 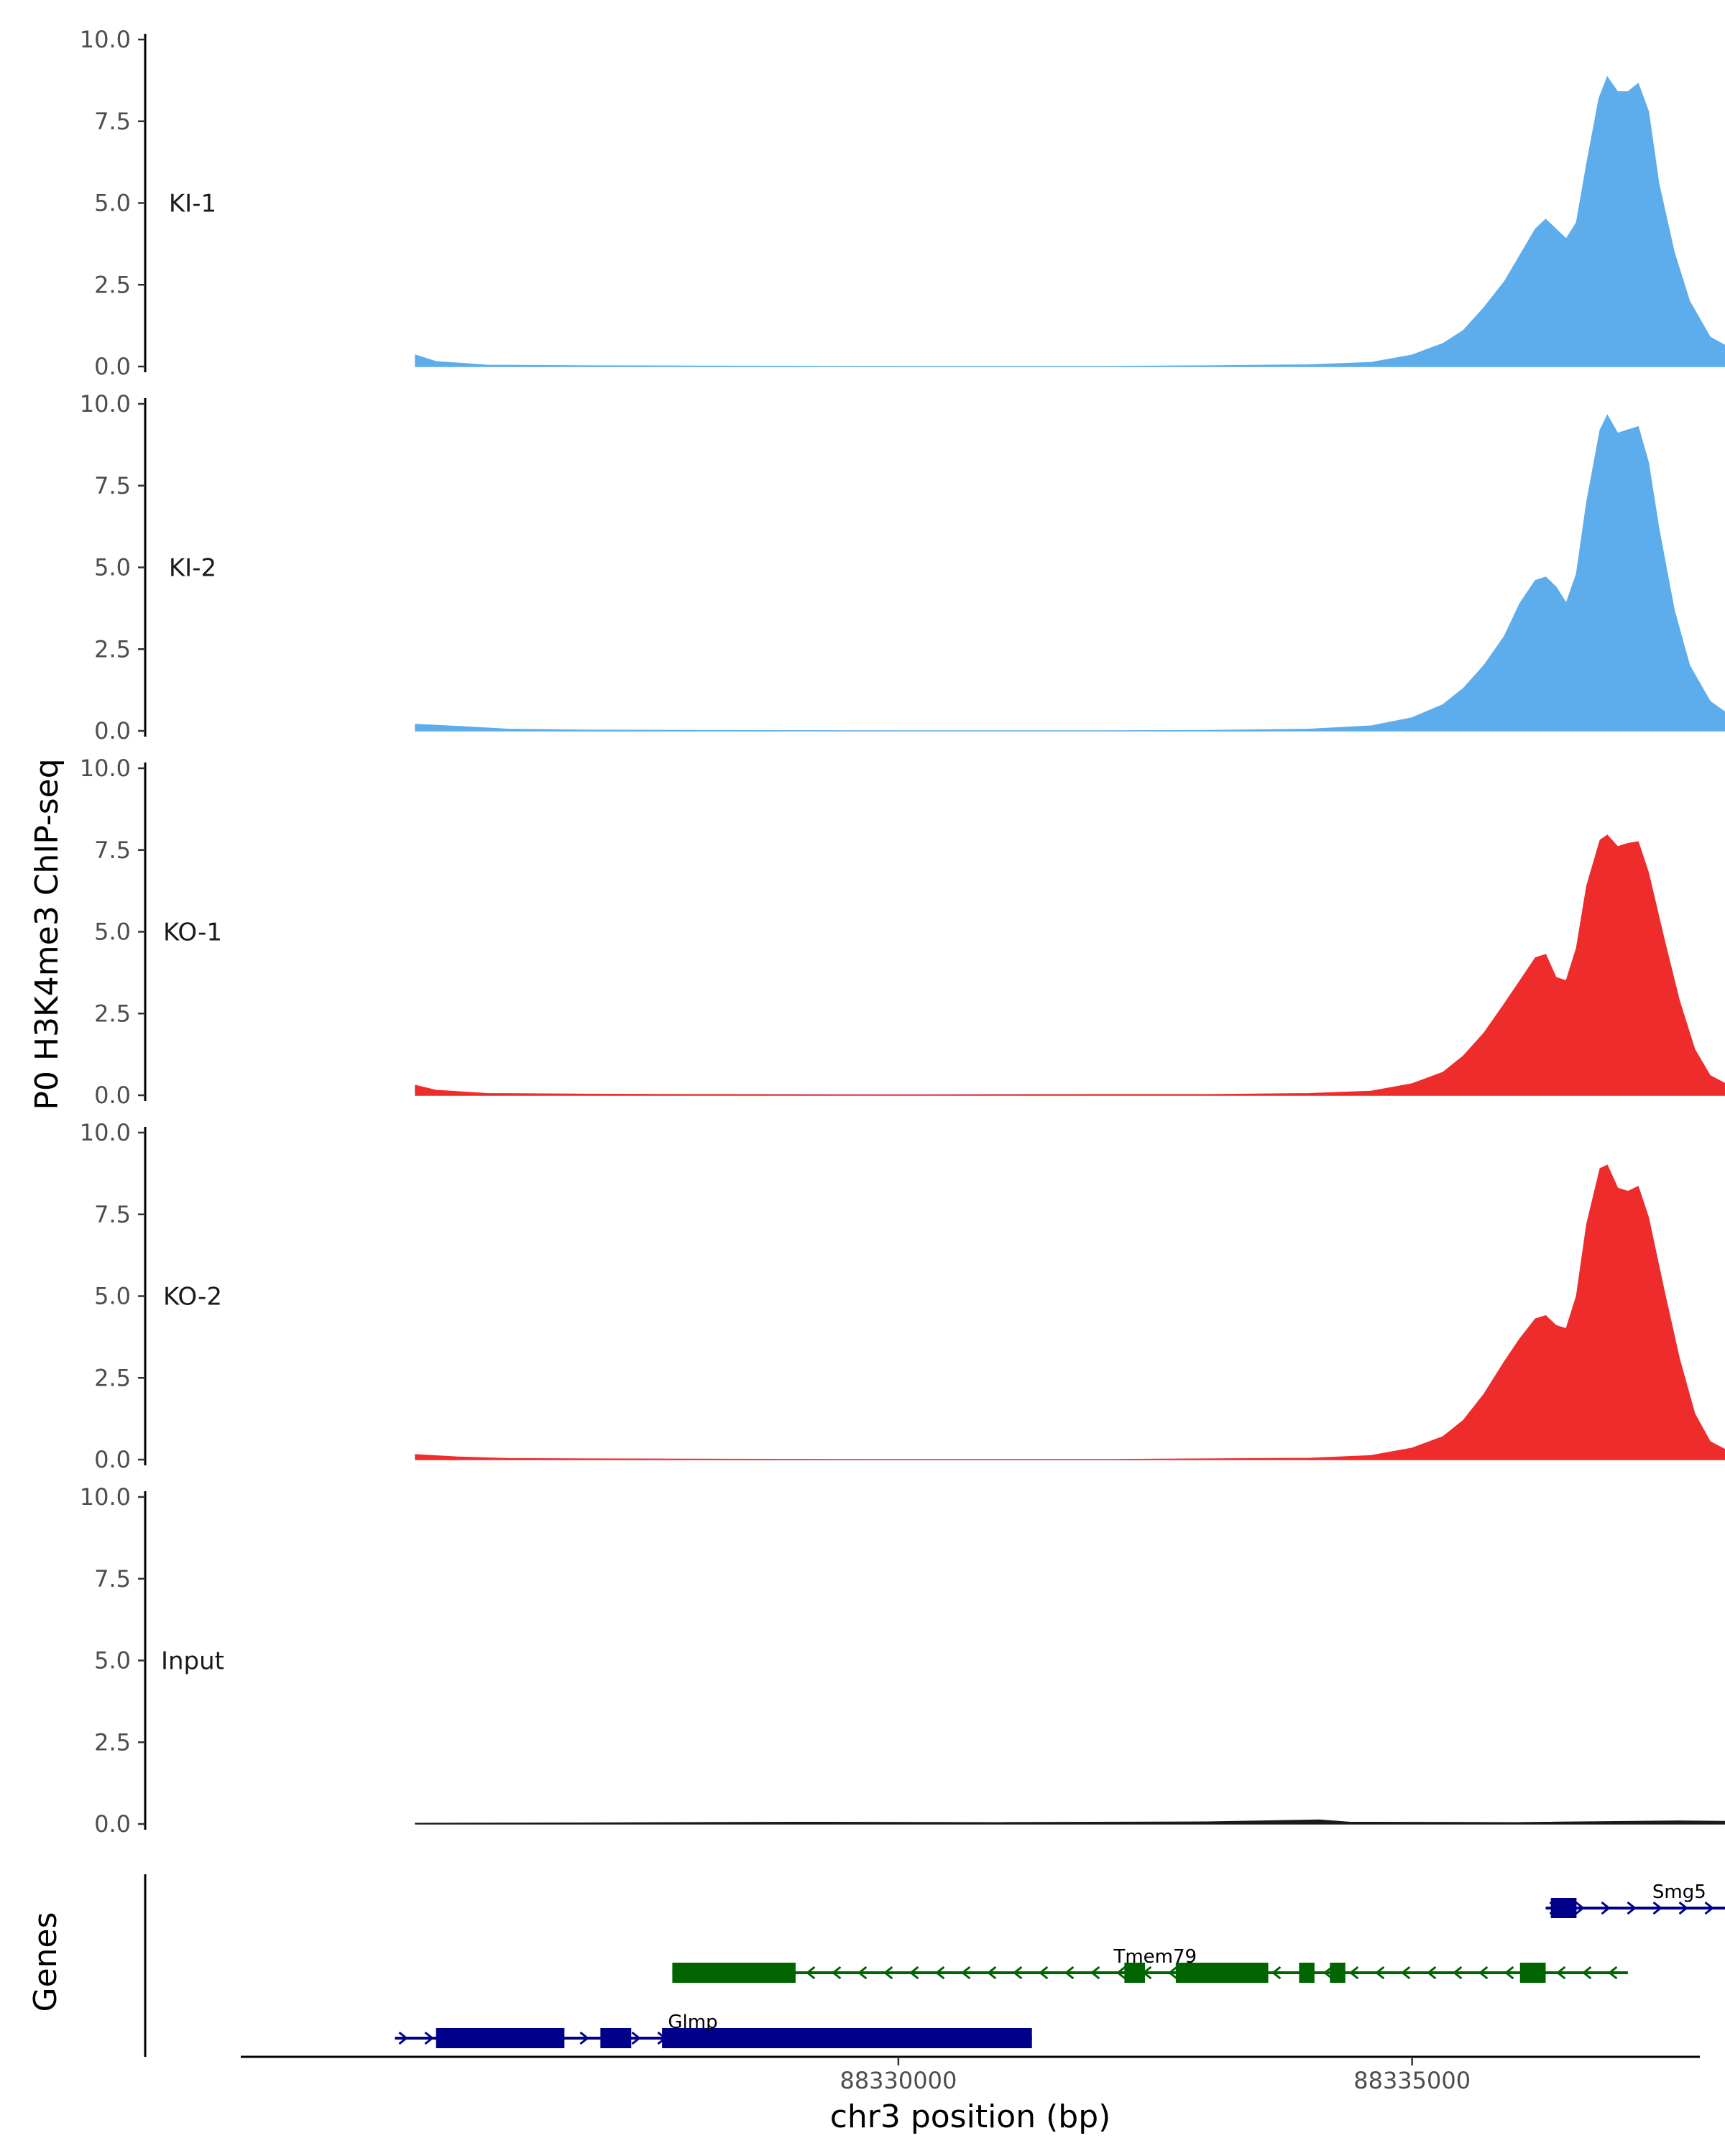 I want to click on genes-track: Smg5 Tmem79 Glmp, so click(x=934, y=1965).